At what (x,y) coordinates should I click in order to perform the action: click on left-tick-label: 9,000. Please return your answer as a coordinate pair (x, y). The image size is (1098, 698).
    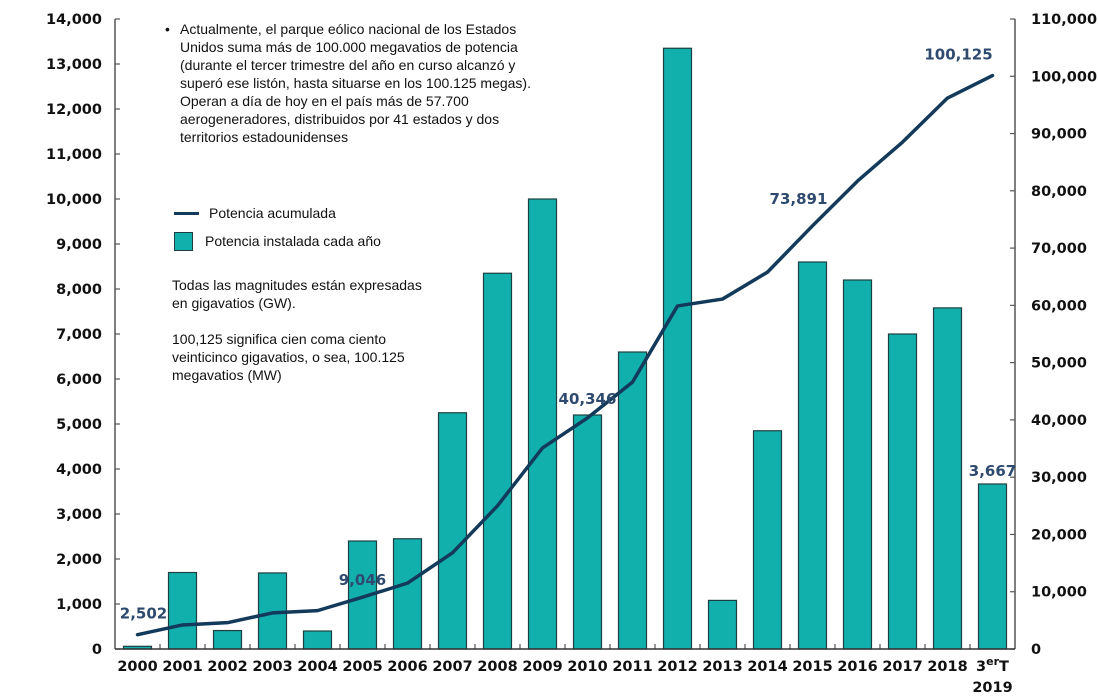
    Looking at the image, I should click on (79, 245).